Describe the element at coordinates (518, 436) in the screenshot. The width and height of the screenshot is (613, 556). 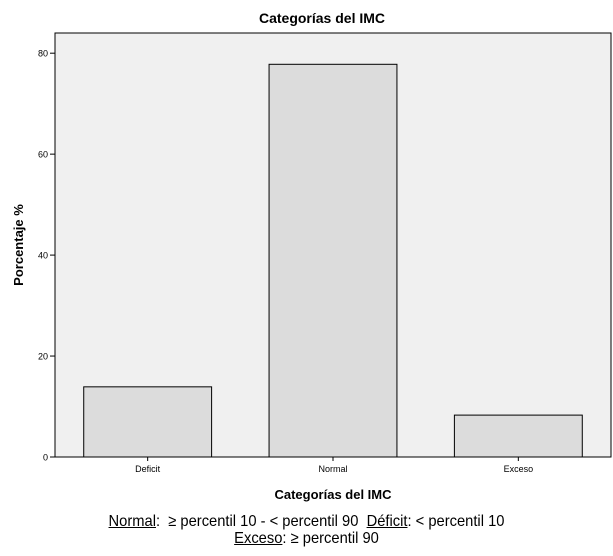
I see `bar-exceso` at that location.